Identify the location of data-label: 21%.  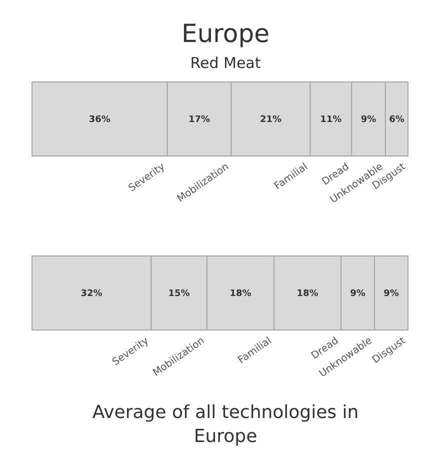
(271, 120).